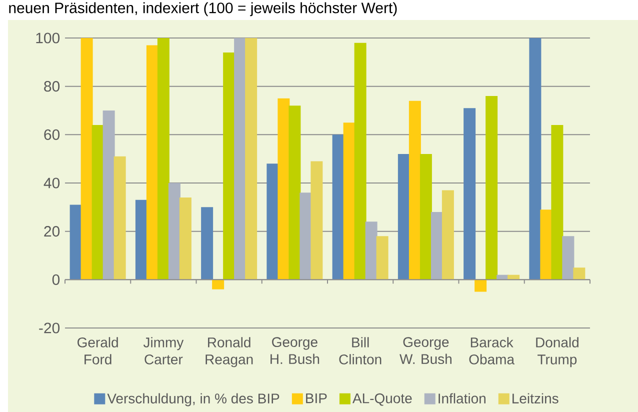 This screenshot has height=412, width=638. I want to click on x-tick-label: Gerald Ford, so click(98, 350).